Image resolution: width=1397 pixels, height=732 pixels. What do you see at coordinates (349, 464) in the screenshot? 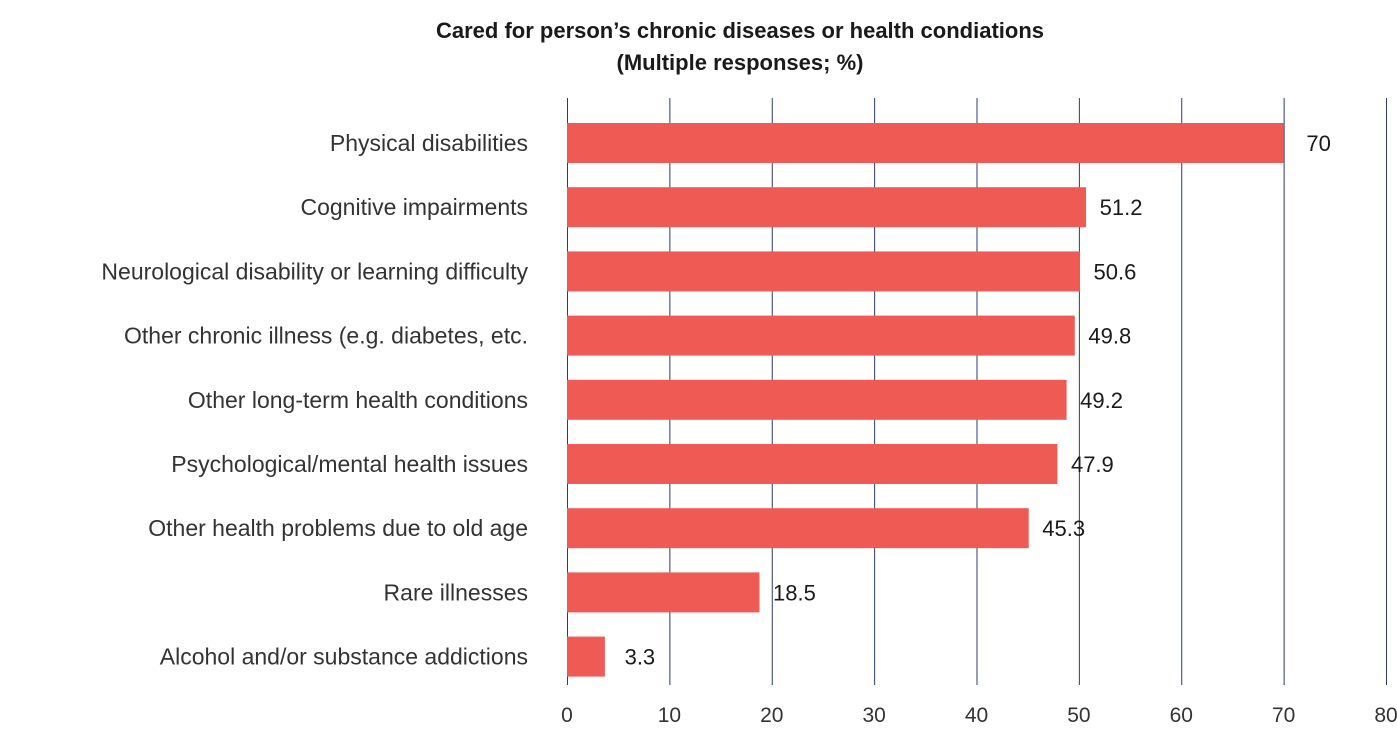
I see `category-label: Psychological/mental health issues` at bounding box center [349, 464].